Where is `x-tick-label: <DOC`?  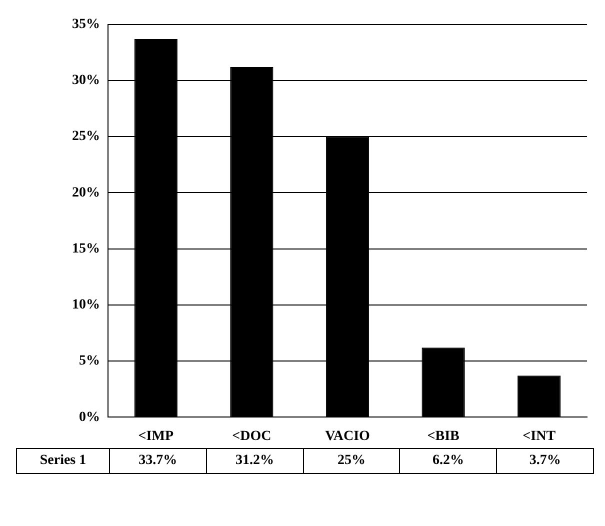 x-tick-label: <DOC is located at coordinates (252, 436).